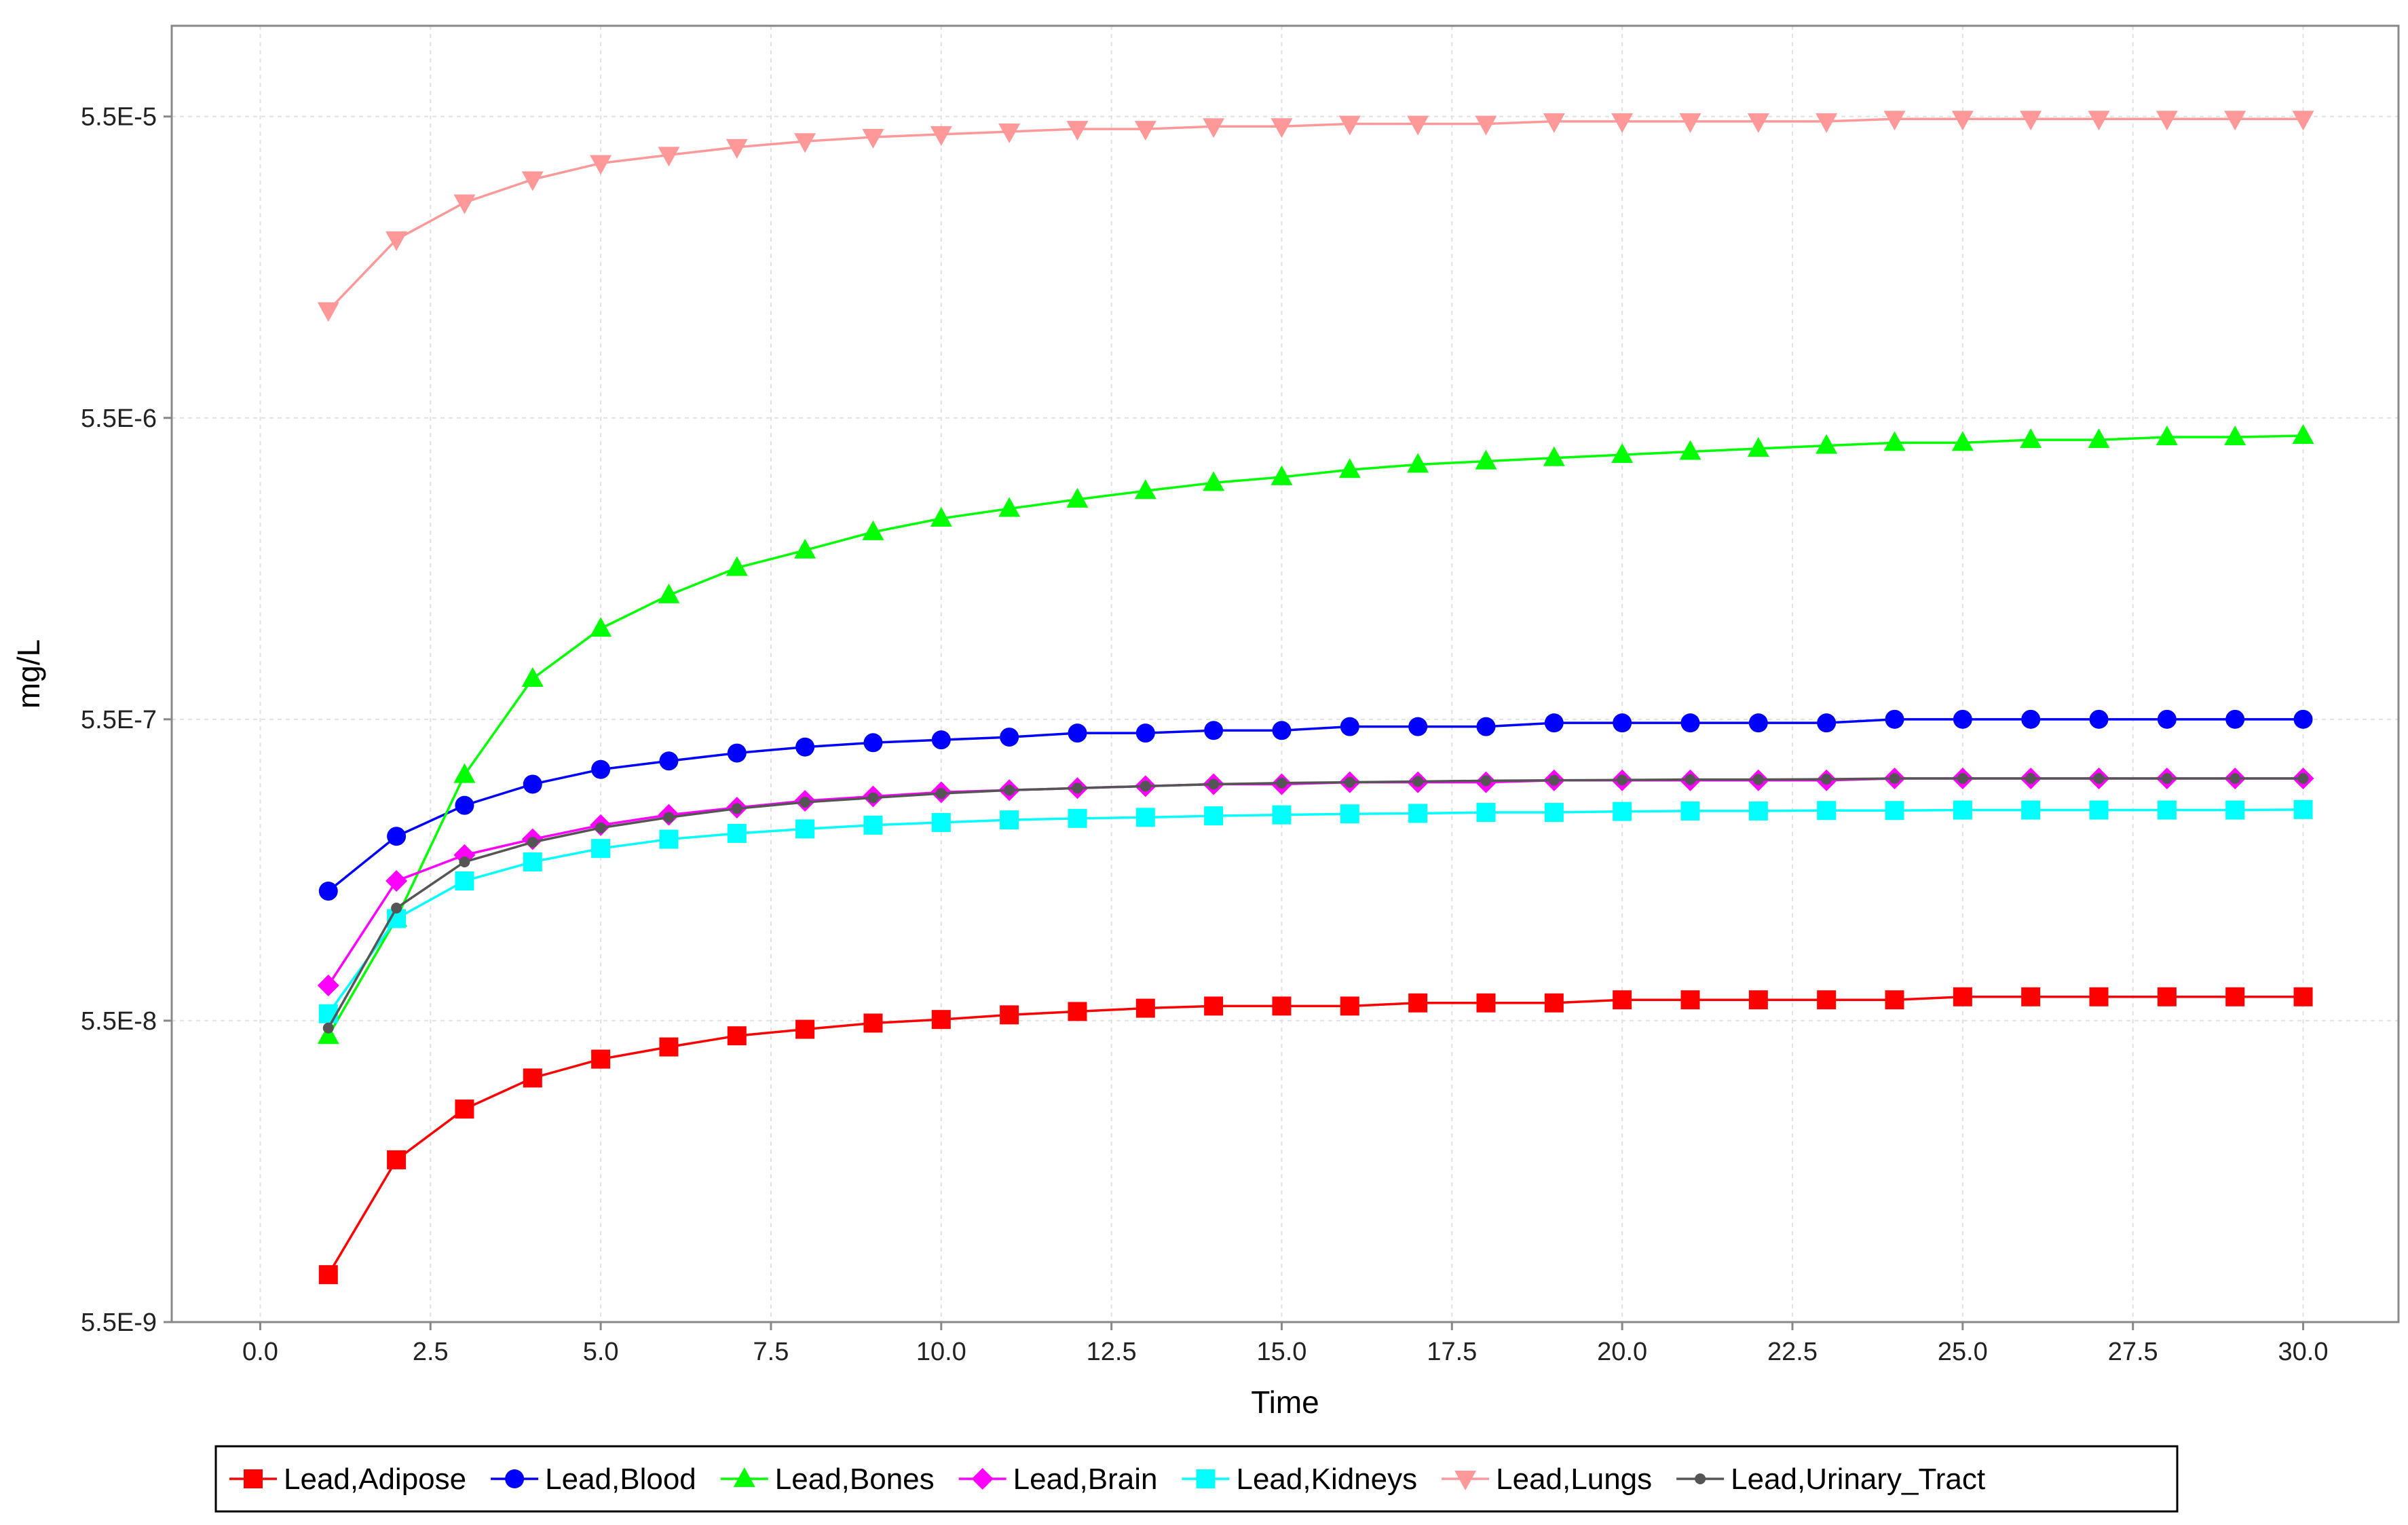 The image size is (2408, 1525). What do you see at coordinates (1858, 1479) in the screenshot?
I see `legend-label: Lead,Urinary_Tract` at bounding box center [1858, 1479].